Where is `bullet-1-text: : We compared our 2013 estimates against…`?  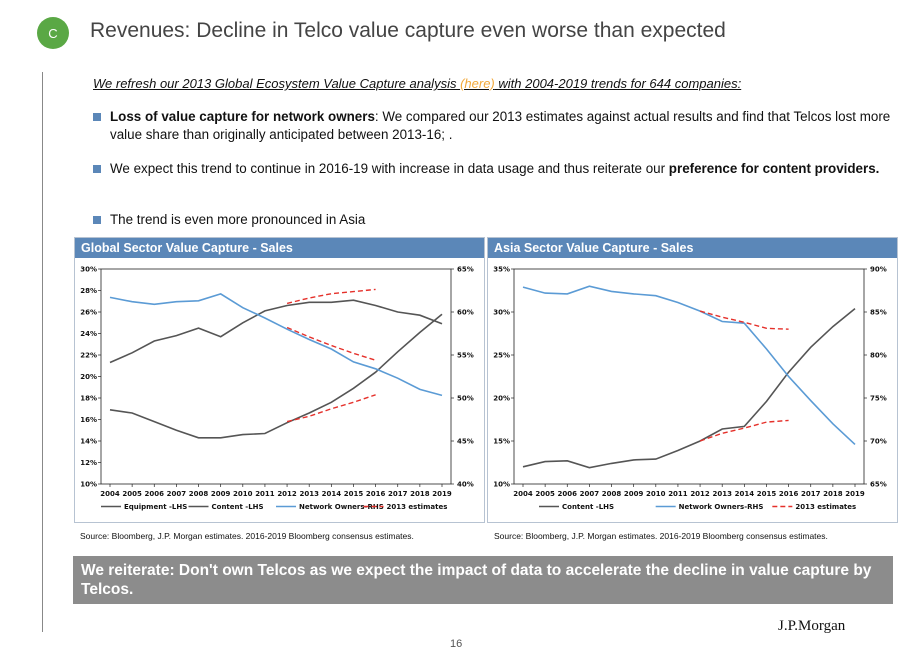
bullet-1-text: : We compared our 2013 estimates against… is located at coordinates (500, 125).